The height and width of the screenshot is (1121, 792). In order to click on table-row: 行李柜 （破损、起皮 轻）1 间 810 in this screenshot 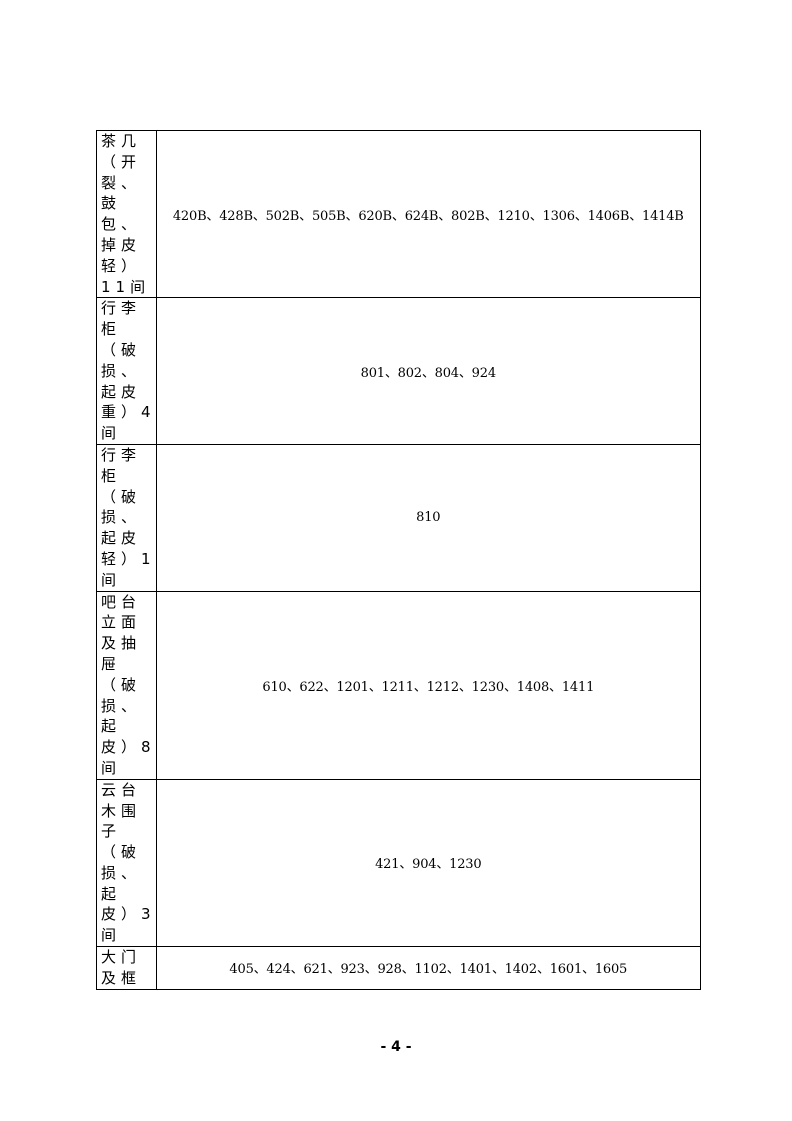, I will do `click(399, 517)`.